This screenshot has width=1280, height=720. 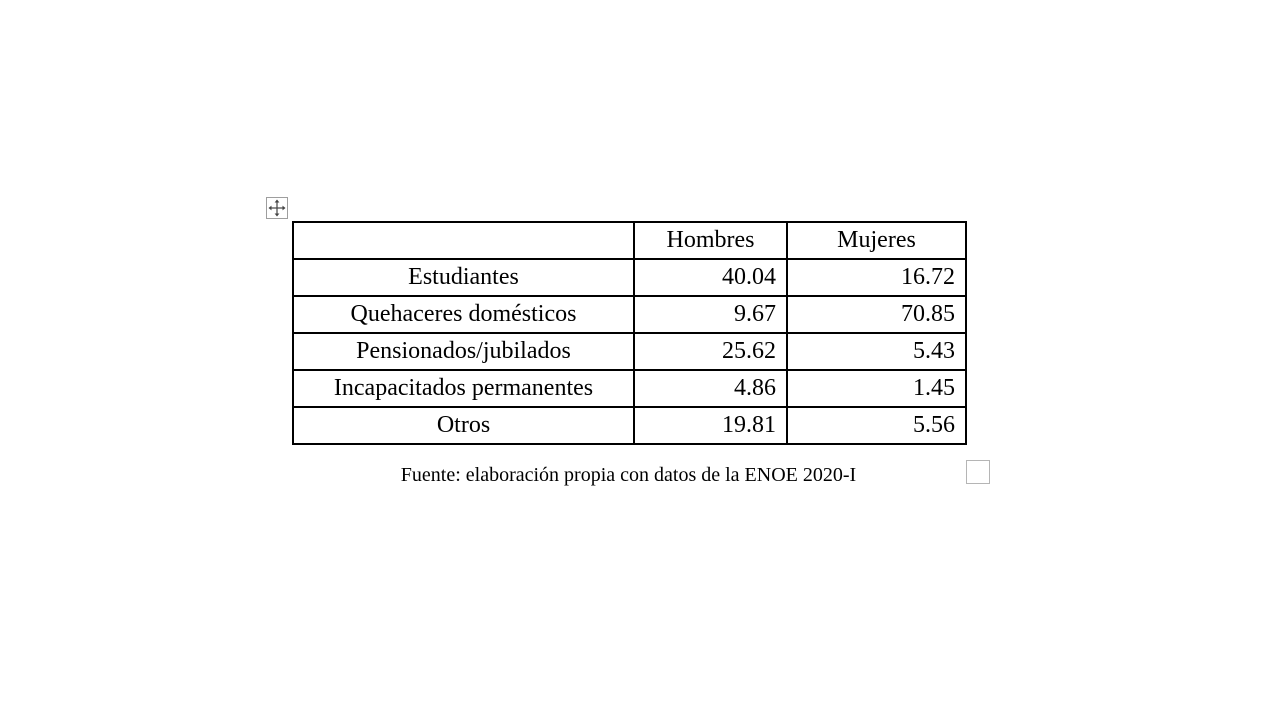 What do you see at coordinates (876, 388) in the screenshot?
I see `cell-mujeres: 1.45` at bounding box center [876, 388].